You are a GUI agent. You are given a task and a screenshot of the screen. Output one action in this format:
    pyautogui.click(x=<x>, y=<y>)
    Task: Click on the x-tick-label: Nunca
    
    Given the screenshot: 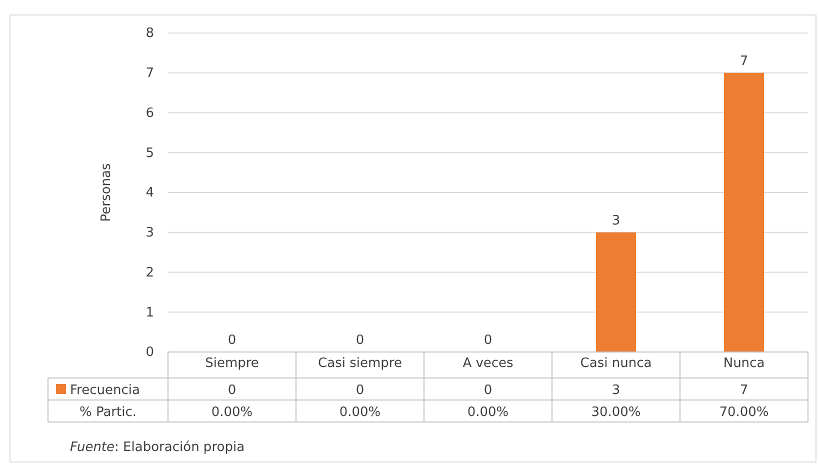 What is the action you would take?
    pyautogui.click(x=744, y=364)
    